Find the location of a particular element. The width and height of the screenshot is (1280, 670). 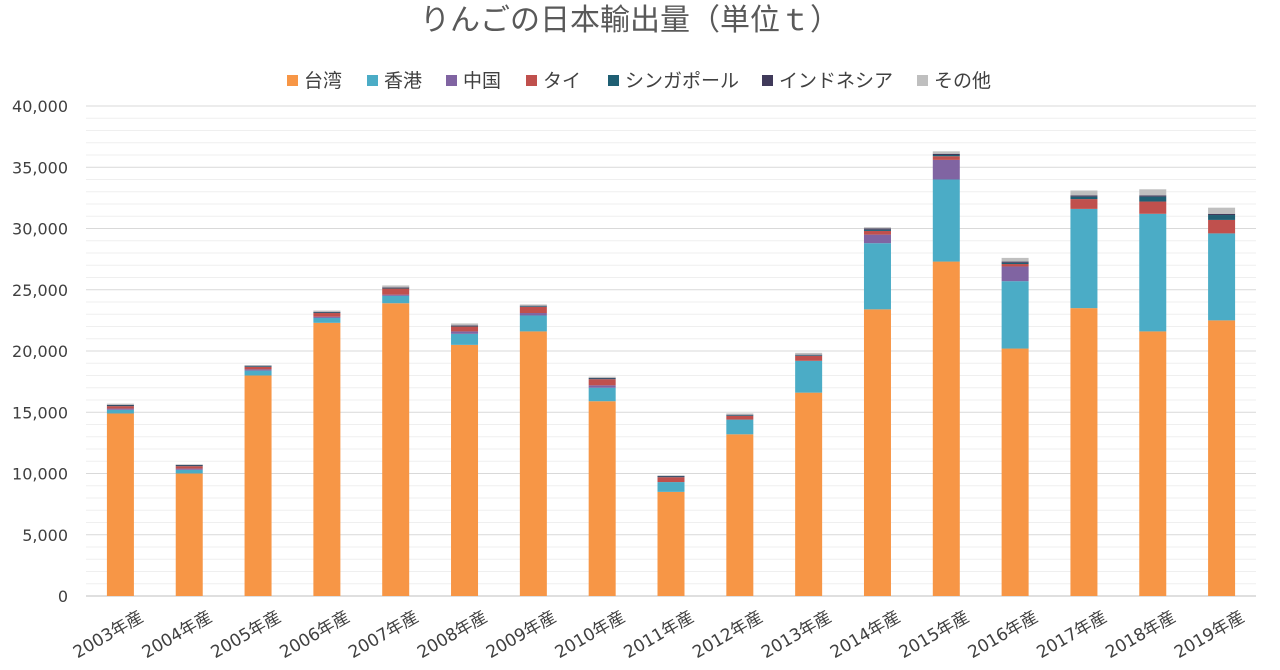

legend: 台湾 香港 中国 タイ シンガポール インドネシア その他 is located at coordinates (639, 81).